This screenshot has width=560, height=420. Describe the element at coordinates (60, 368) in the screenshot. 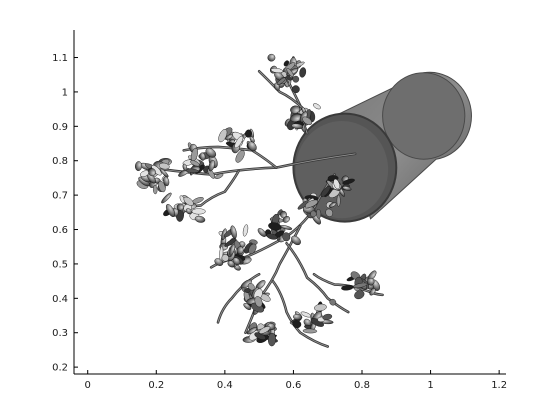

I see `y-tick-label: 0.2` at that location.